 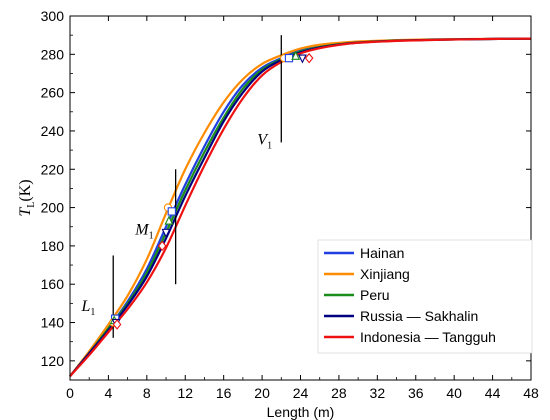 I want to click on legend-box, so click(x=425, y=296).